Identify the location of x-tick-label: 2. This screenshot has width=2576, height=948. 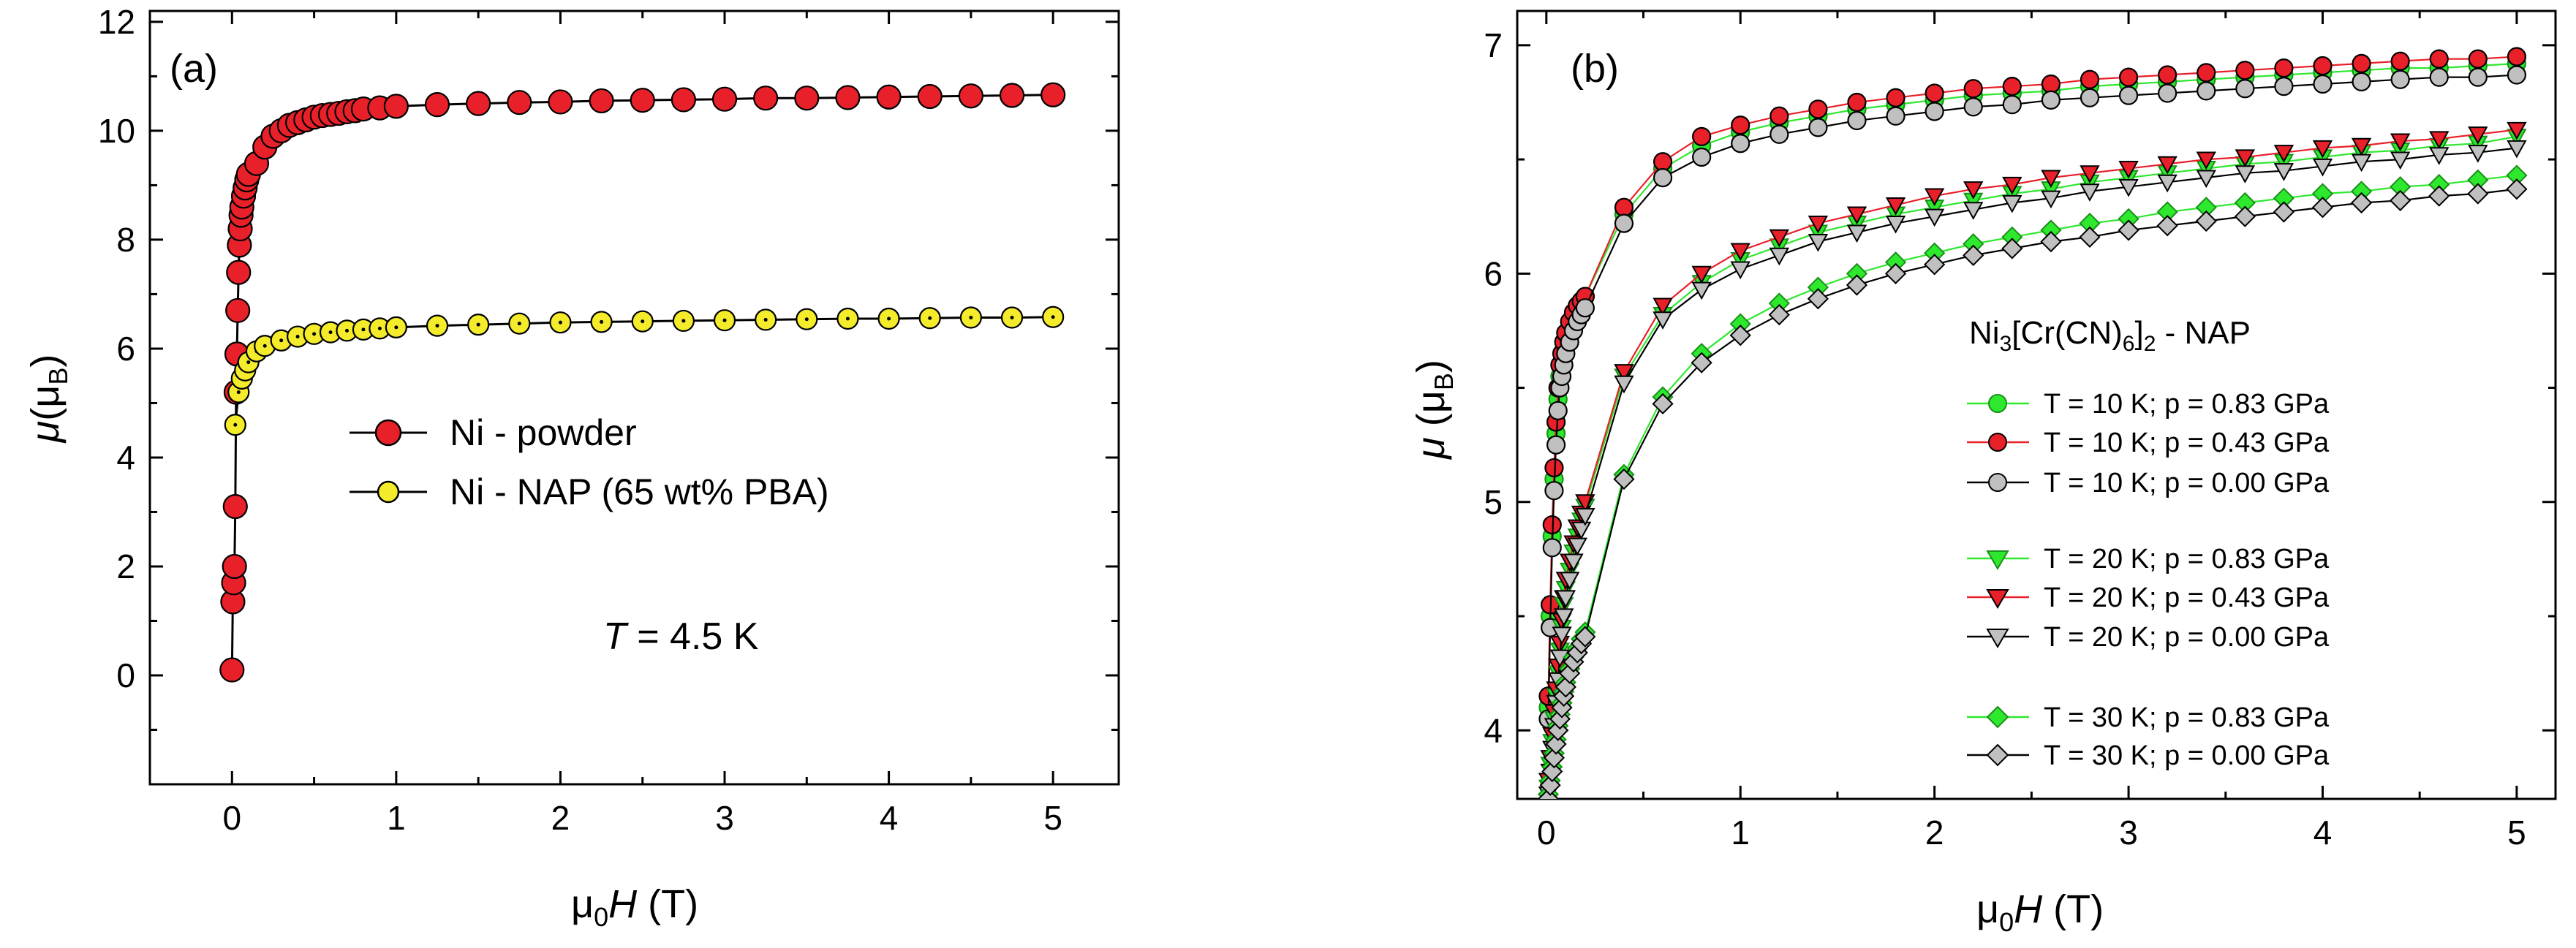
(1934, 833).